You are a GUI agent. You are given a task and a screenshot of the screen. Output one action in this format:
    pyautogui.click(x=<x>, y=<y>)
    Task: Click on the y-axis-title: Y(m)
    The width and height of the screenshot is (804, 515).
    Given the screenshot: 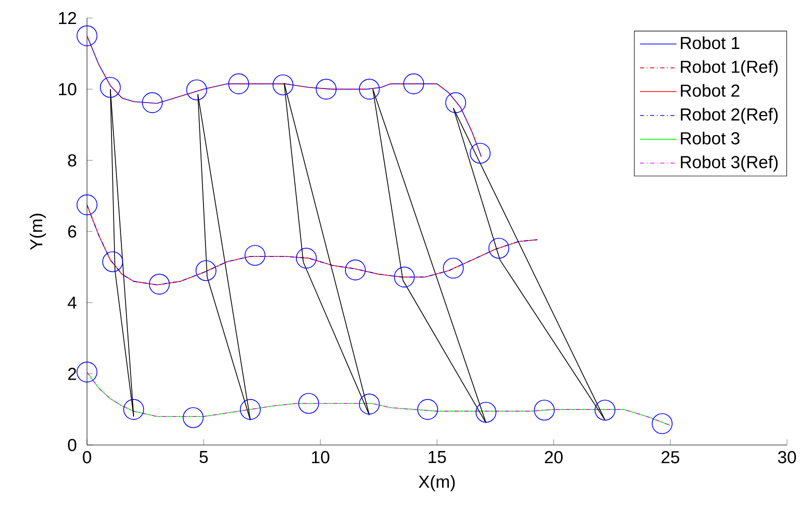 What is the action you would take?
    pyautogui.click(x=38, y=232)
    